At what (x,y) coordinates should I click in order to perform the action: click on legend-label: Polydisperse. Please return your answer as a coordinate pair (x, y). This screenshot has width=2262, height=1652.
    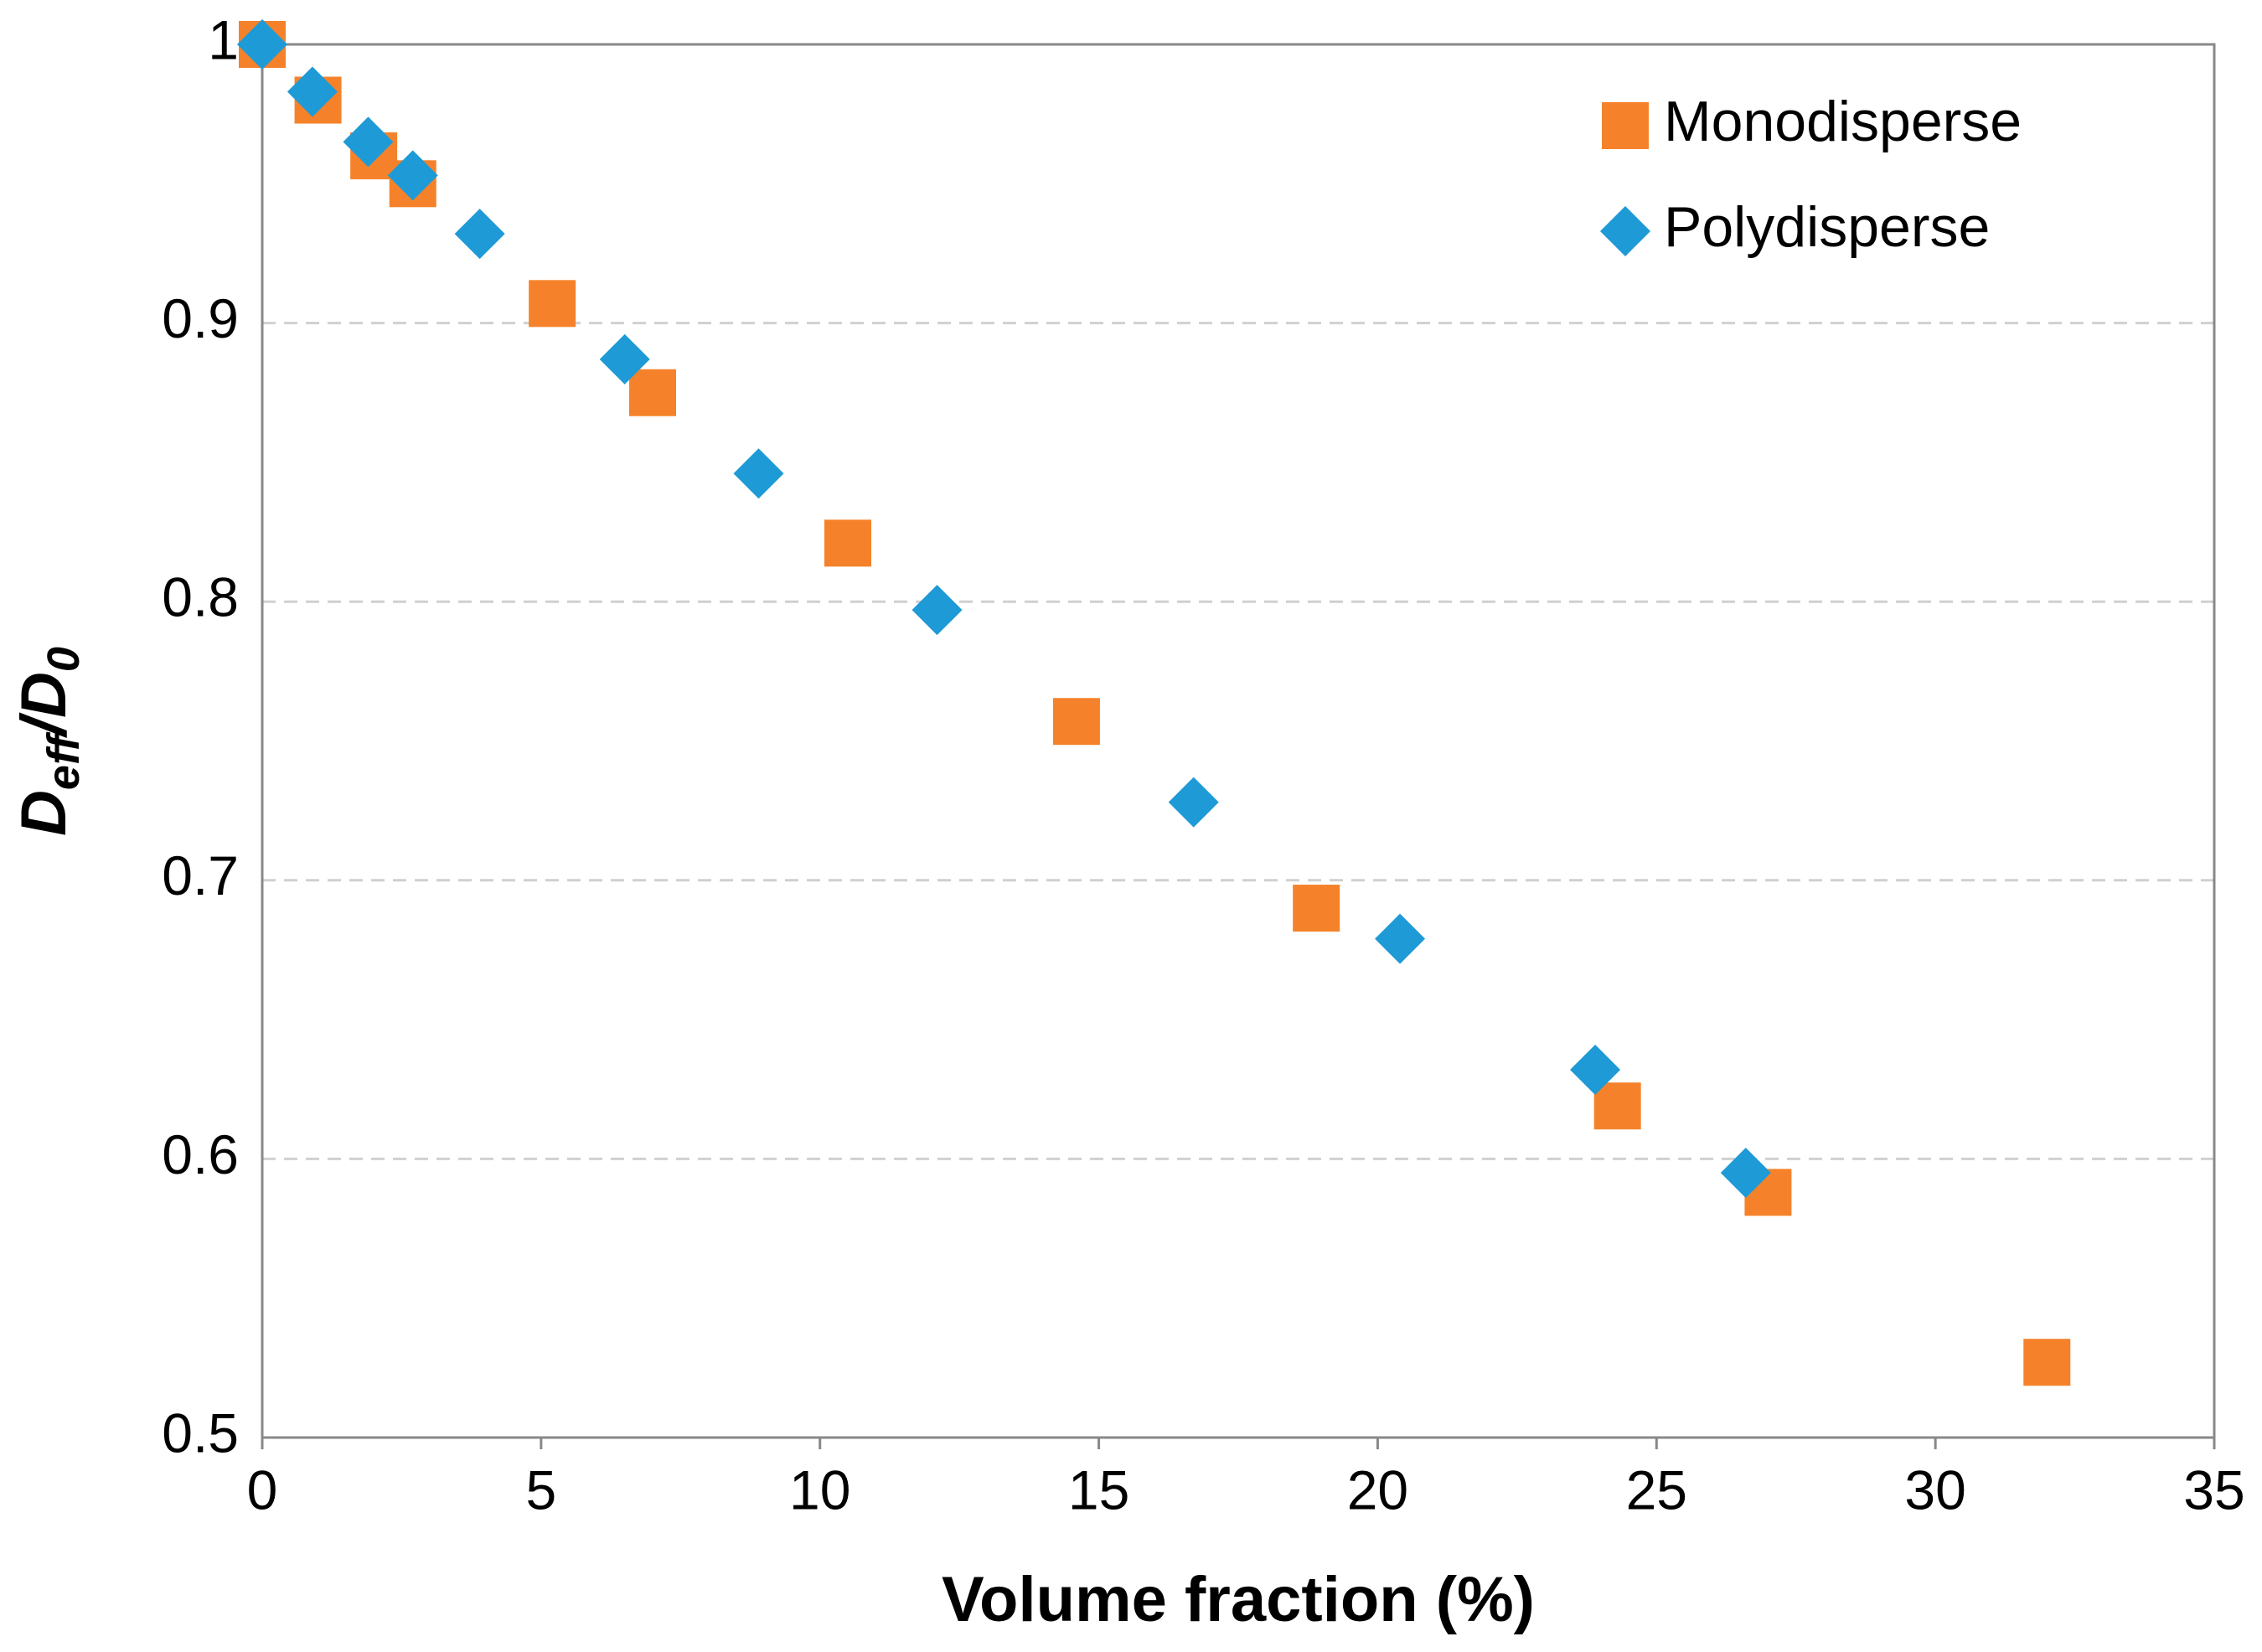
    Looking at the image, I should click on (1827, 227).